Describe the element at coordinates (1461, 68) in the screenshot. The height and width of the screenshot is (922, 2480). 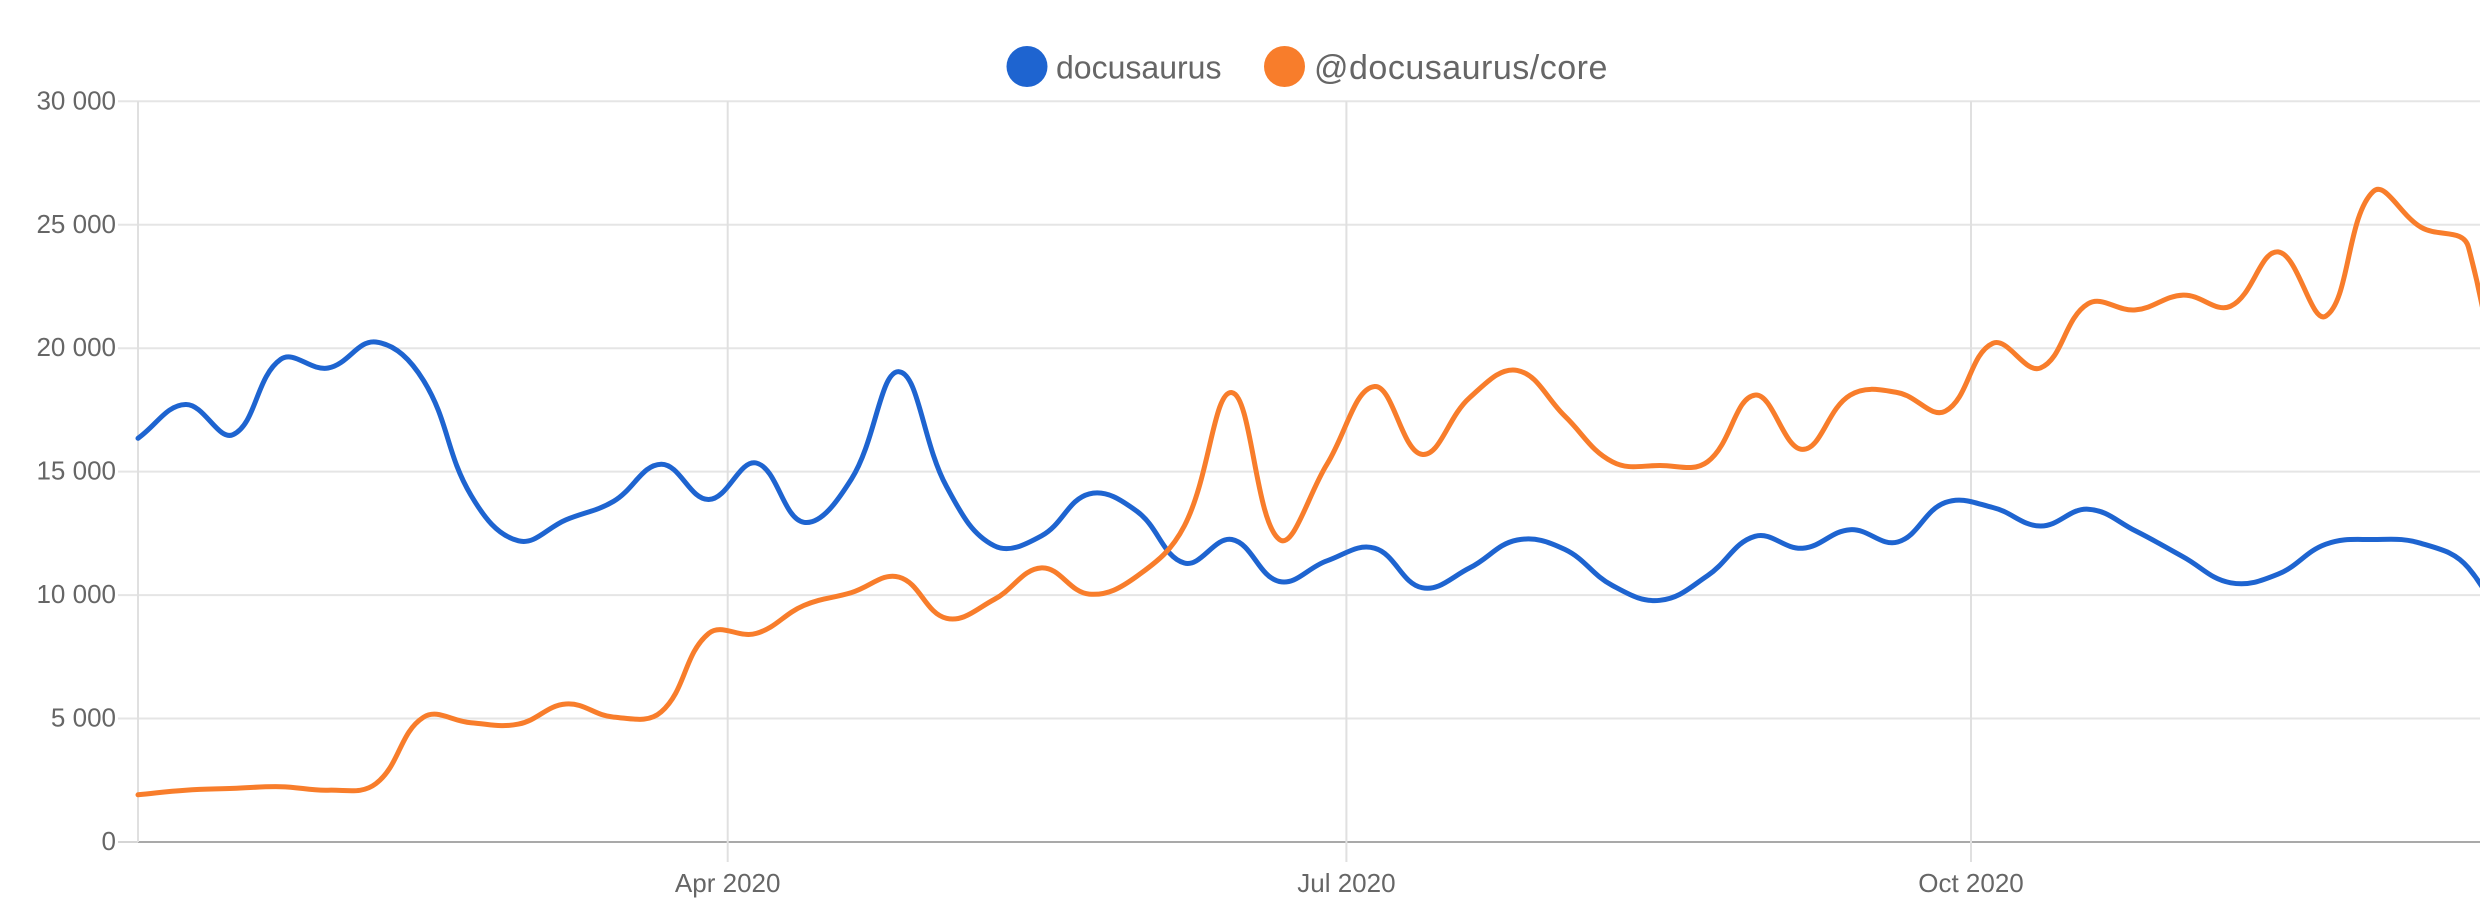
I see `svg-text: @docusaurus/core` at that location.